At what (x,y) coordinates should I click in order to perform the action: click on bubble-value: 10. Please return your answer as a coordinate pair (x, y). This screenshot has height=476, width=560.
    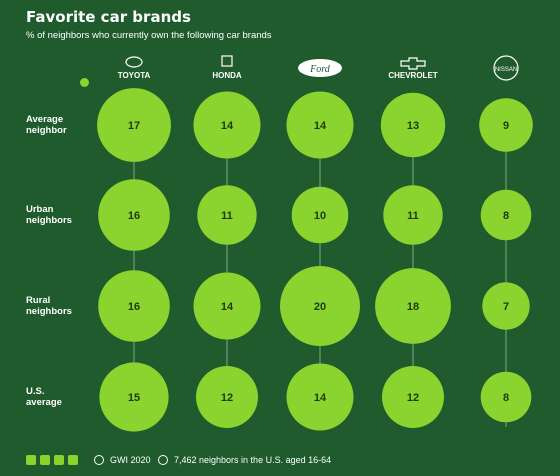
    Looking at the image, I should click on (320, 216).